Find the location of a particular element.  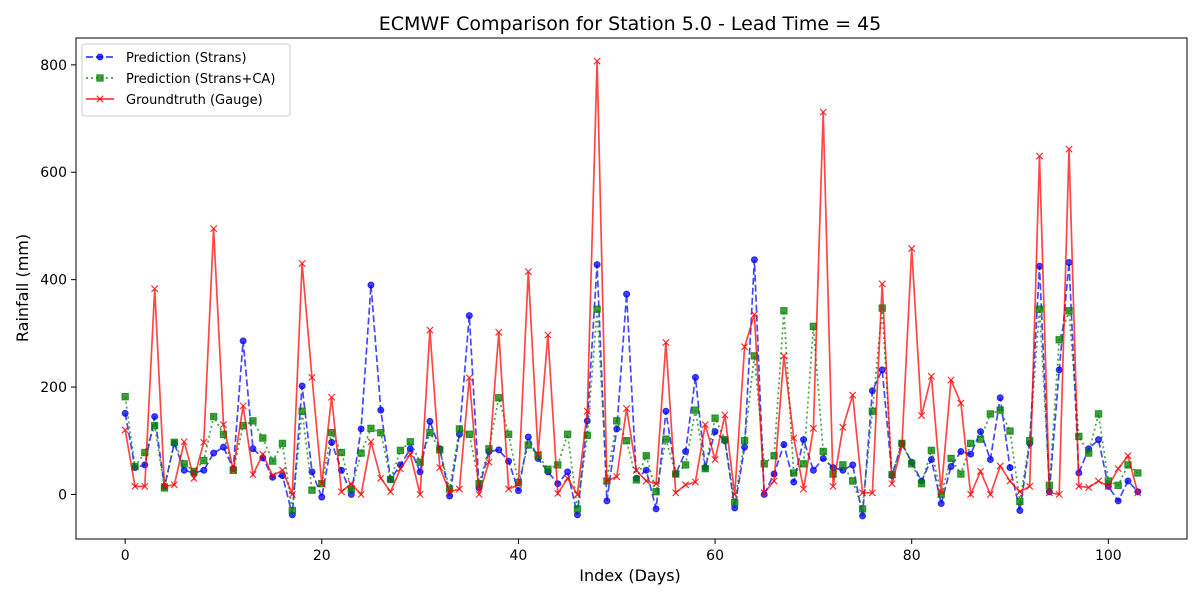

legend-item-3: Groundtruth (Gauge) is located at coordinates (174, 100).